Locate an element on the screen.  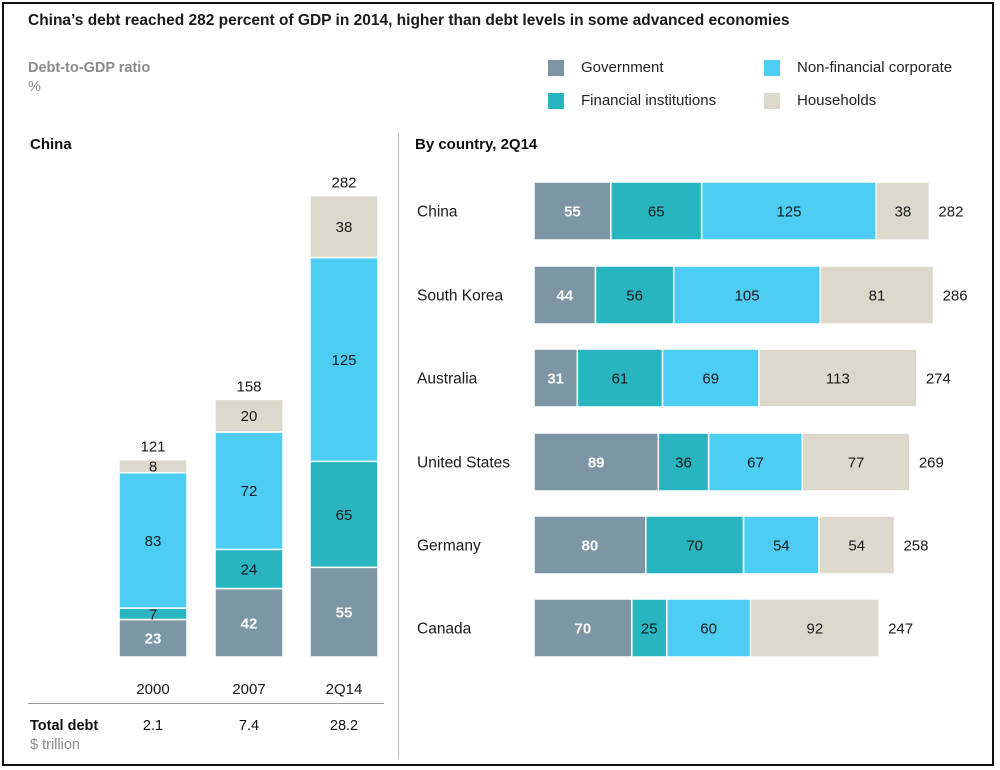
data-label-2007-households: 20 is located at coordinates (249, 416).